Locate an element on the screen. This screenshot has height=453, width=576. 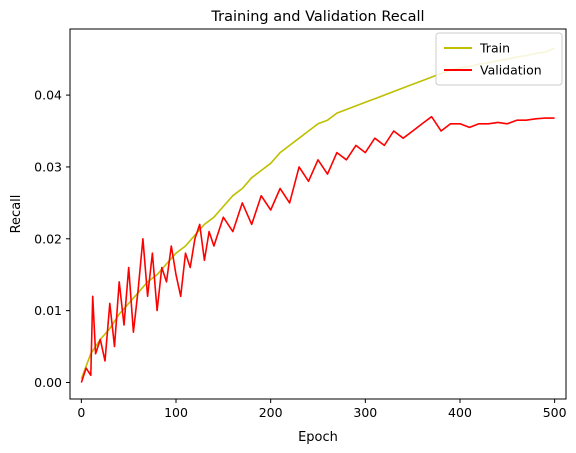
y-tick-label: 0.01 is located at coordinates (48, 310).